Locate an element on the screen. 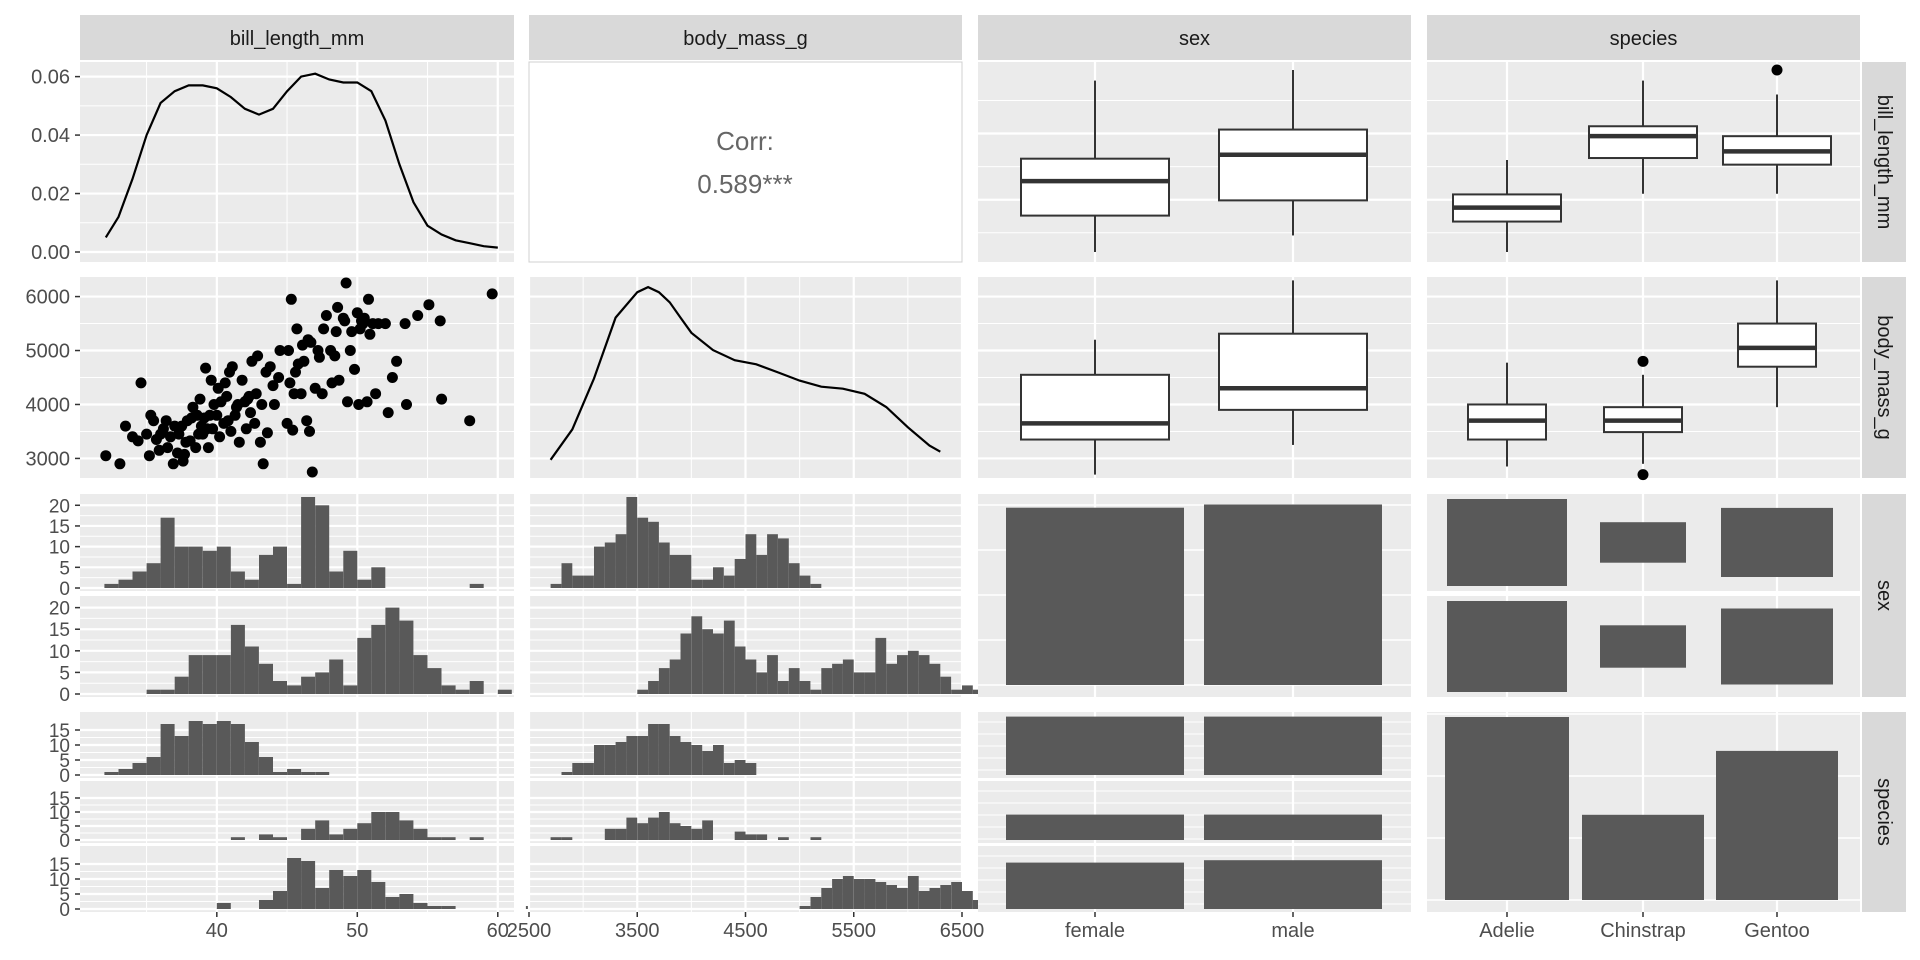 Image resolution: width=1920 pixels, height=960 pixels. x-tick-label: Adelie is located at coordinates (1507, 931).